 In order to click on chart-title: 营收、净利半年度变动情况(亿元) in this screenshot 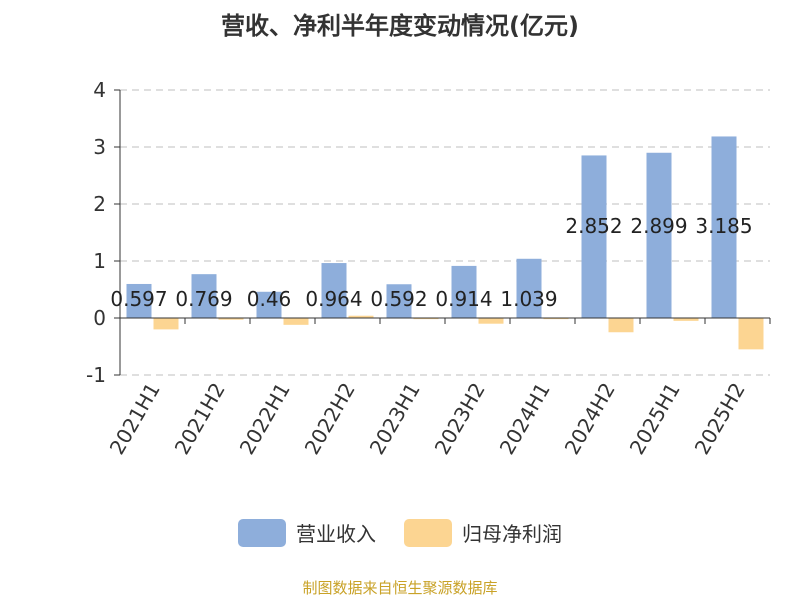, I will do `click(400, 26)`.